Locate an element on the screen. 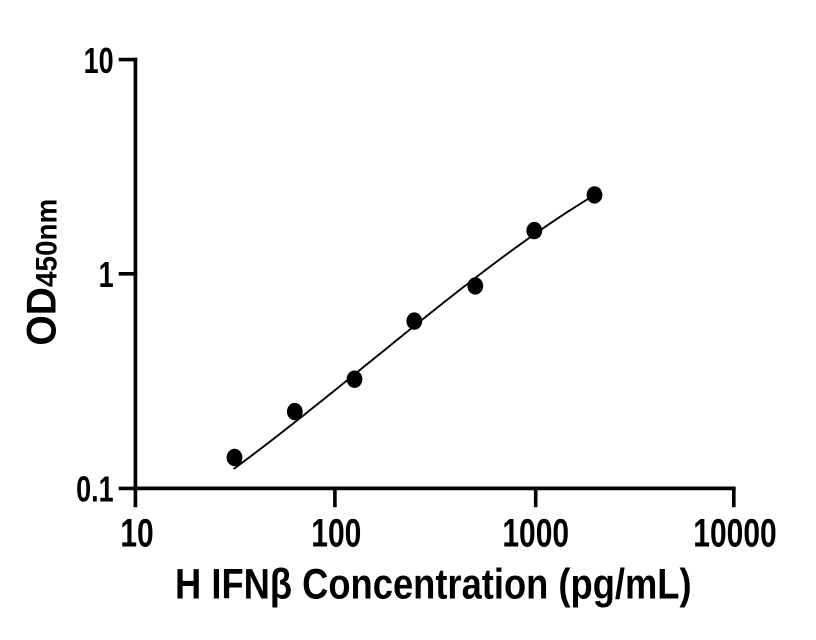 This screenshot has width=816, height=640. svg-text: 1000 is located at coordinates (535, 533).